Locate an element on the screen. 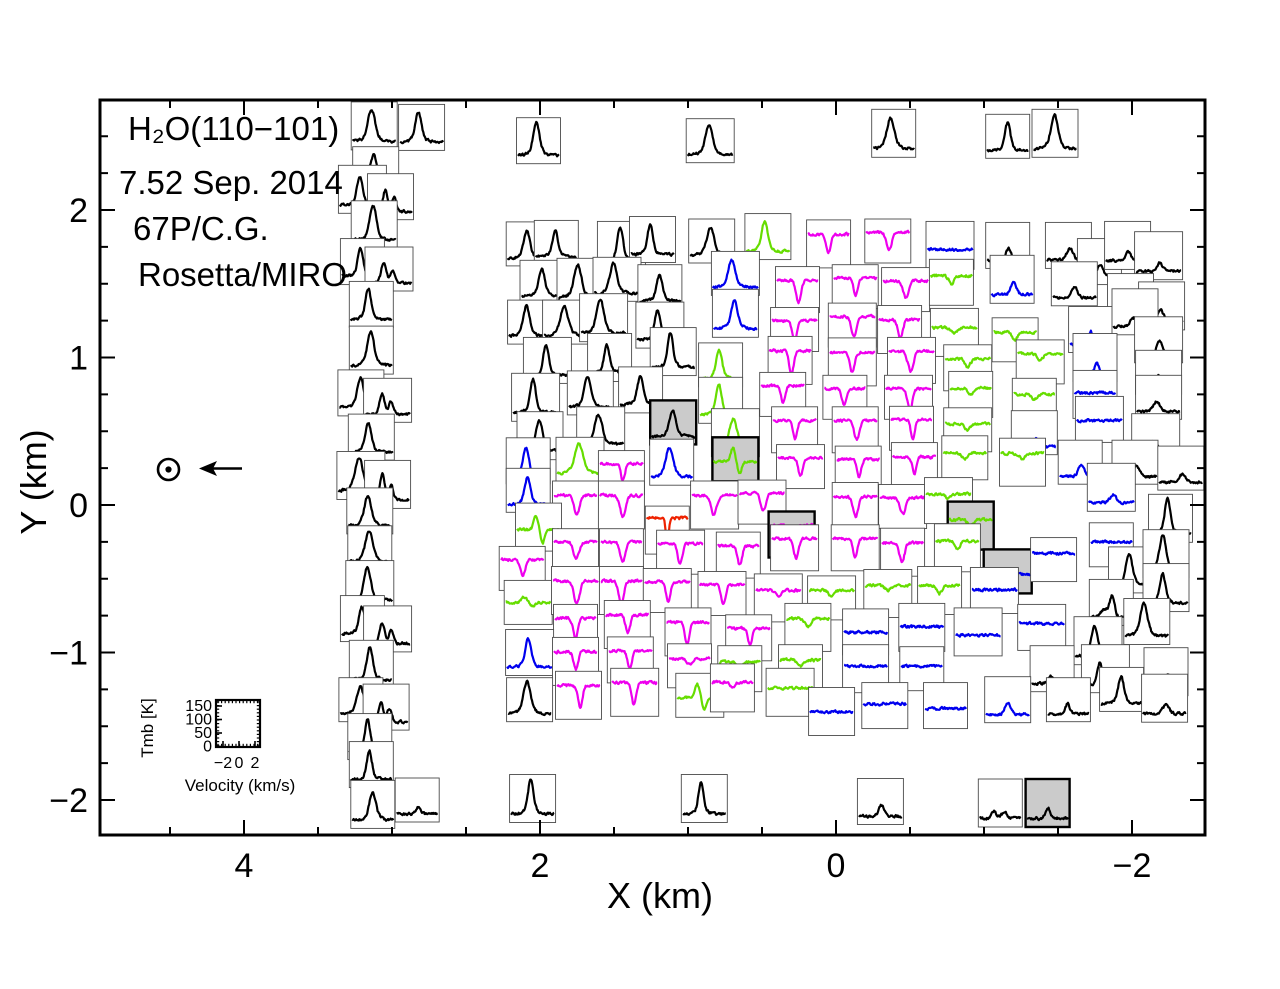  legend-tmb-tick-label: 100 is located at coordinates (198, 720).